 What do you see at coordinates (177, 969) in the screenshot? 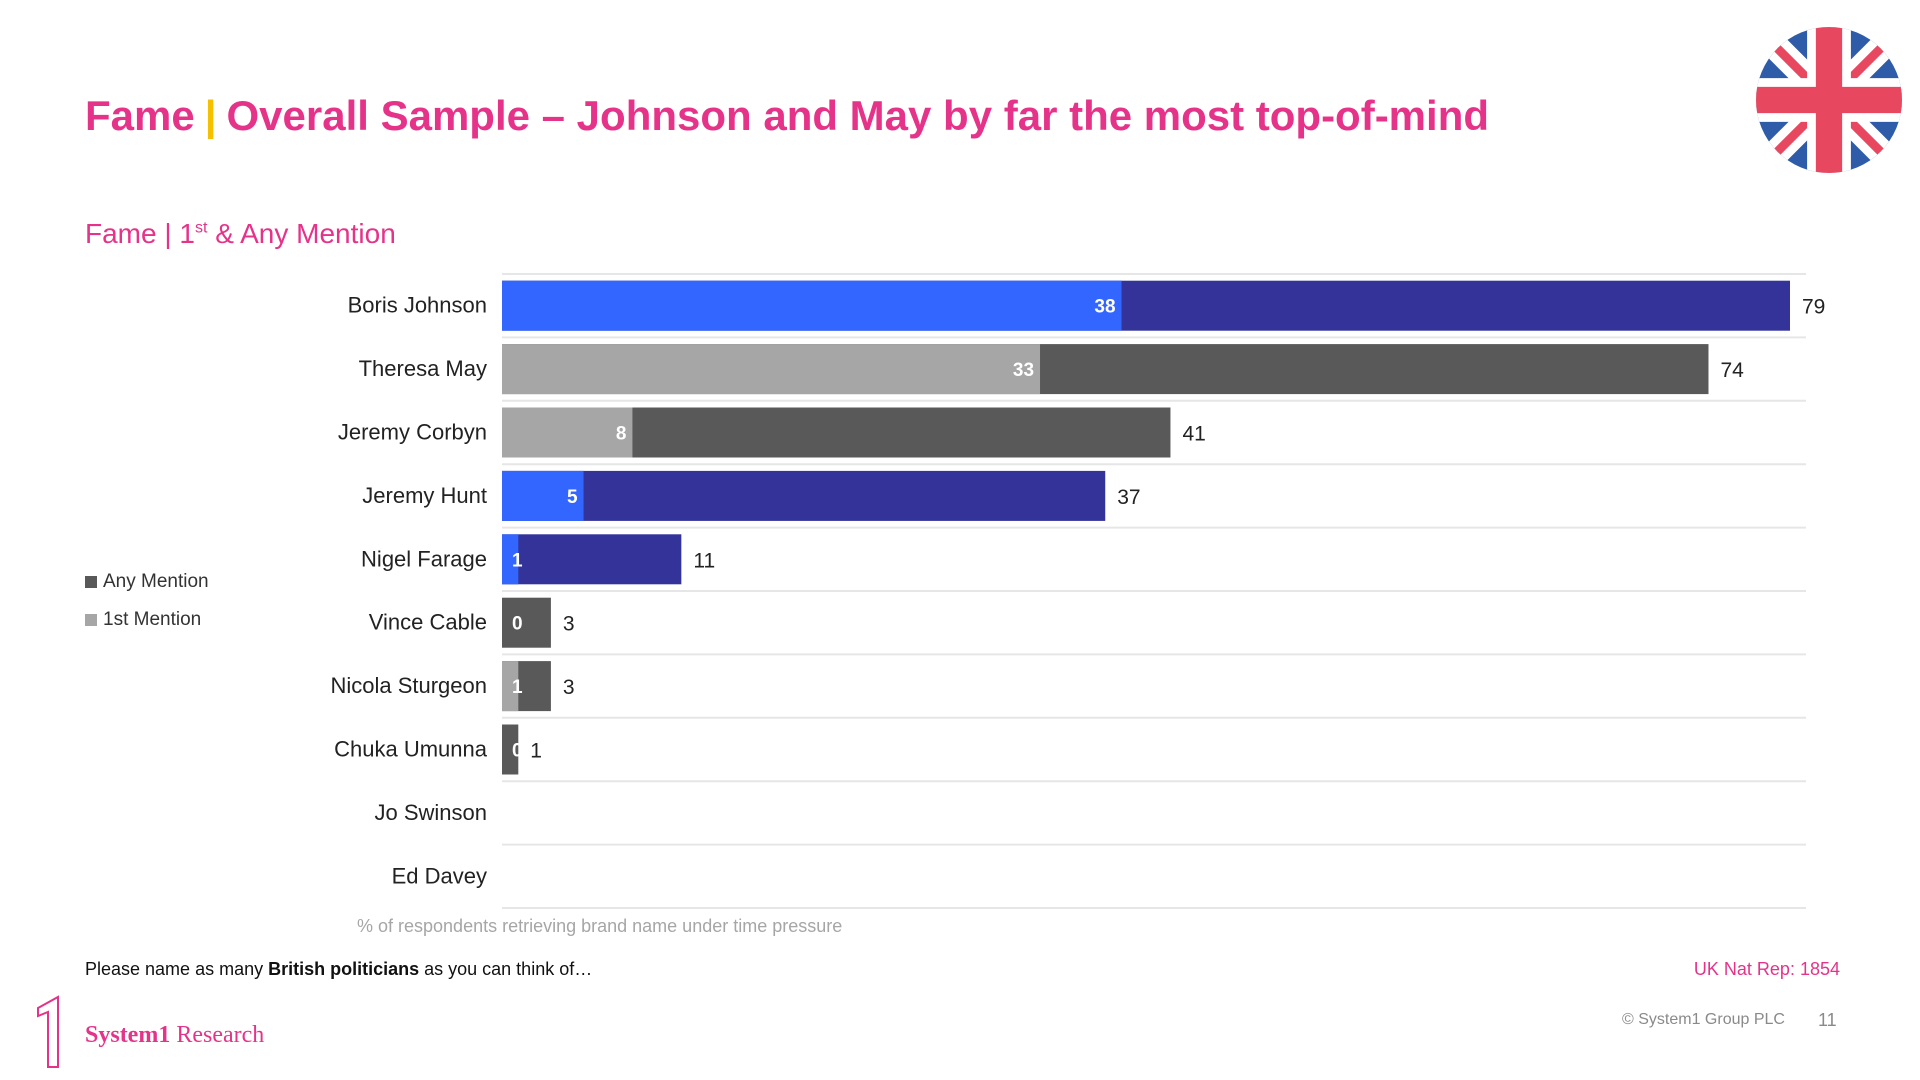
I see `question-text: Please name as many` at bounding box center [177, 969].